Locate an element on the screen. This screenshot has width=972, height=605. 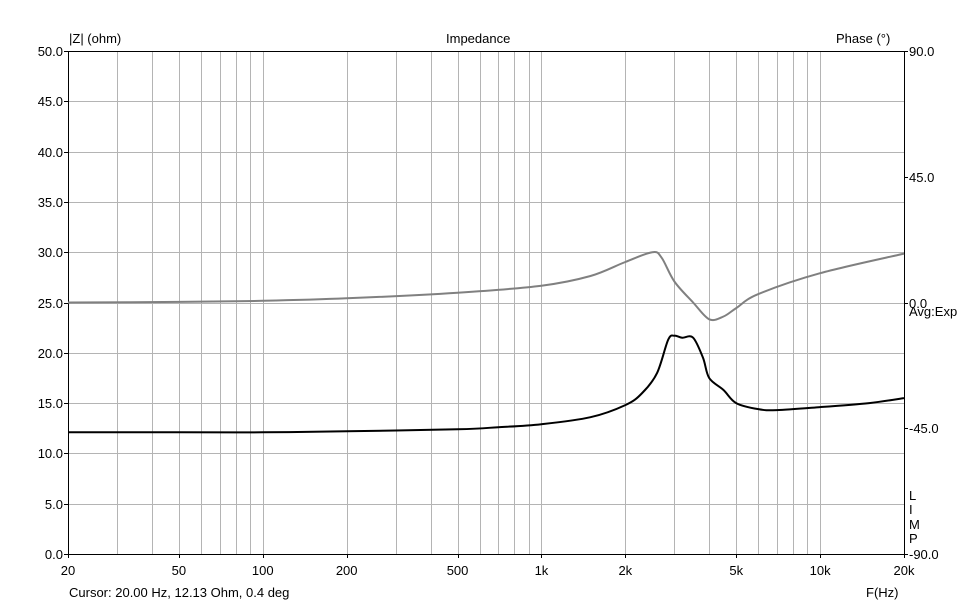
x-tick-label: 200 is located at coordinates (346, 570).